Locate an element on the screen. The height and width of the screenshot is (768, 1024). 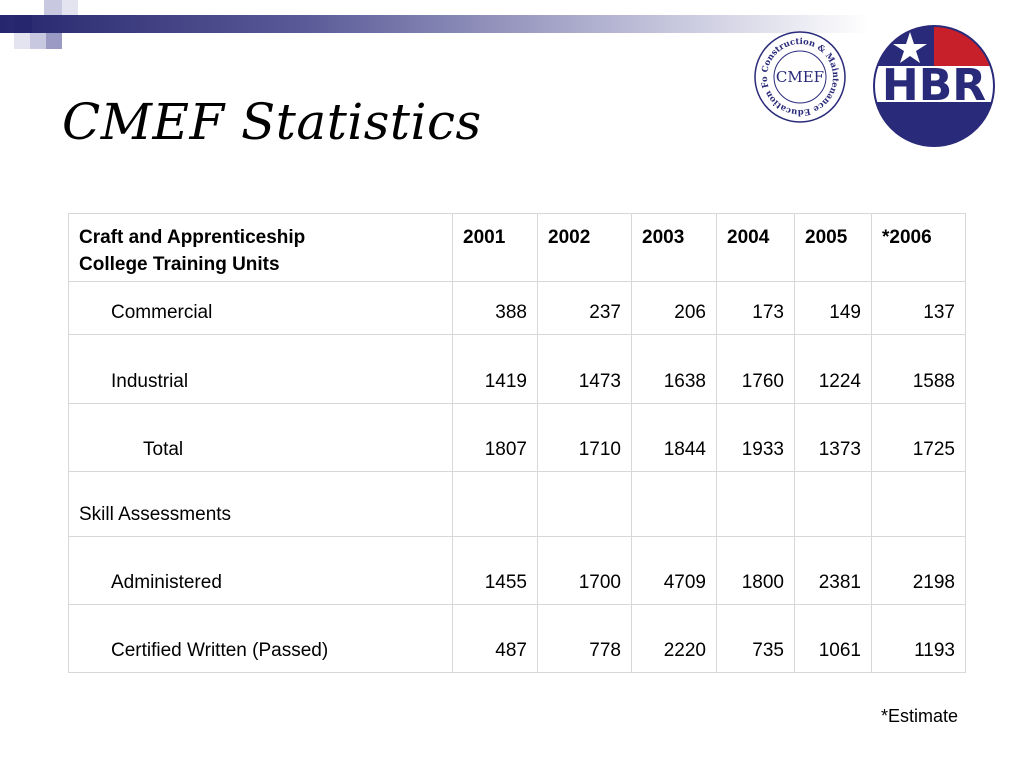
cell-value: 2220 is located at coordinates (674, 638).